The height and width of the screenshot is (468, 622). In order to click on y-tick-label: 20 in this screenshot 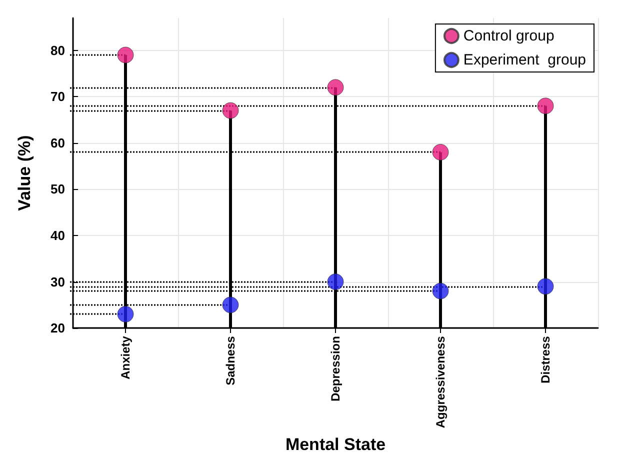, I will do `click(57, 328)`.